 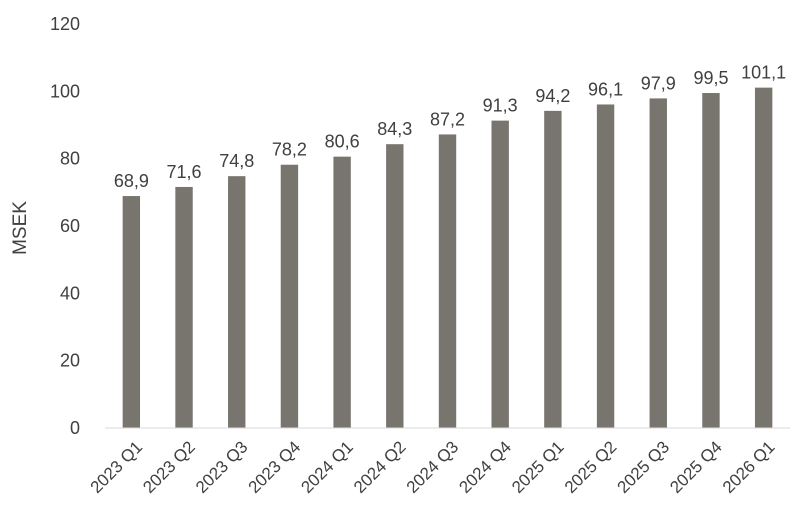 I want to click on data-label: 80,6, so click(x=342, y=142).